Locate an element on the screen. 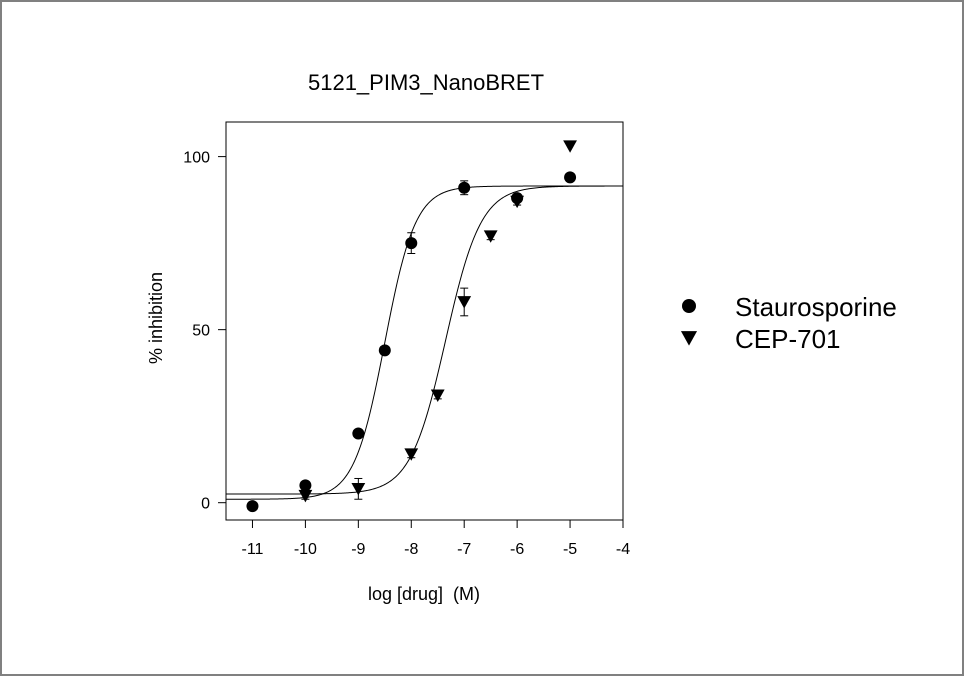  x-axis-label: log [drug] (M) is located at coordinates (424, 594).